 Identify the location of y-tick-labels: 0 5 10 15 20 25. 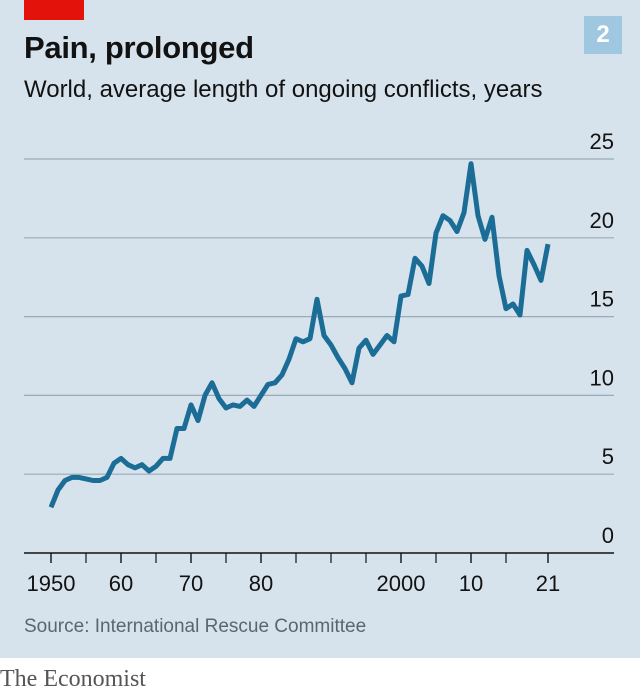
(602, 338).